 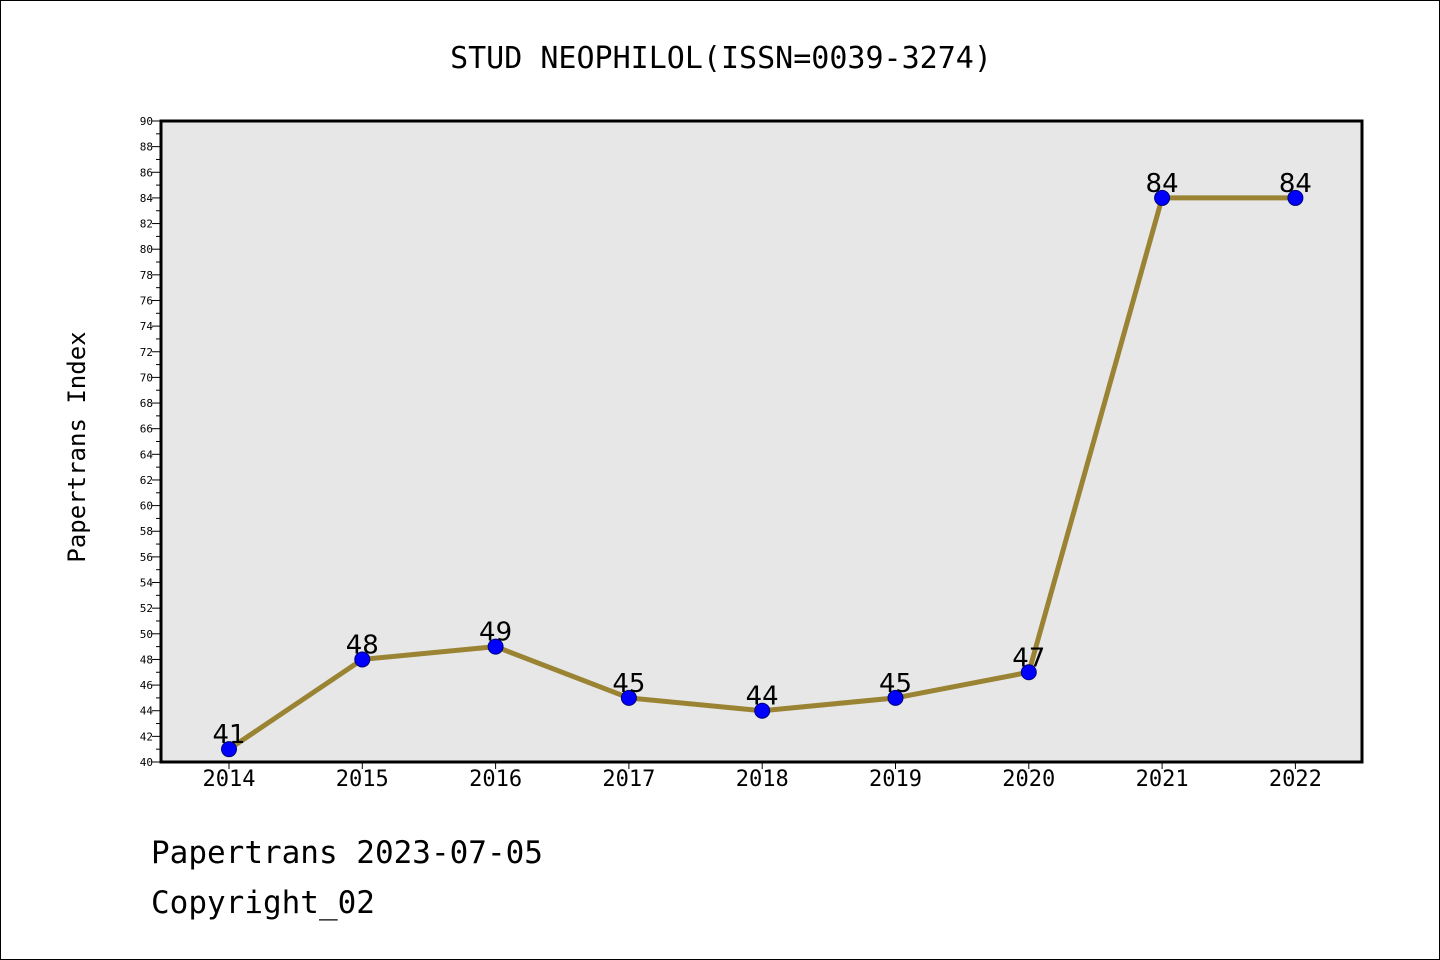 What do you see at coordinates (146, 403) in the screenshot?
I see `y-tick-label: 68` at bounding box center [146, 403].